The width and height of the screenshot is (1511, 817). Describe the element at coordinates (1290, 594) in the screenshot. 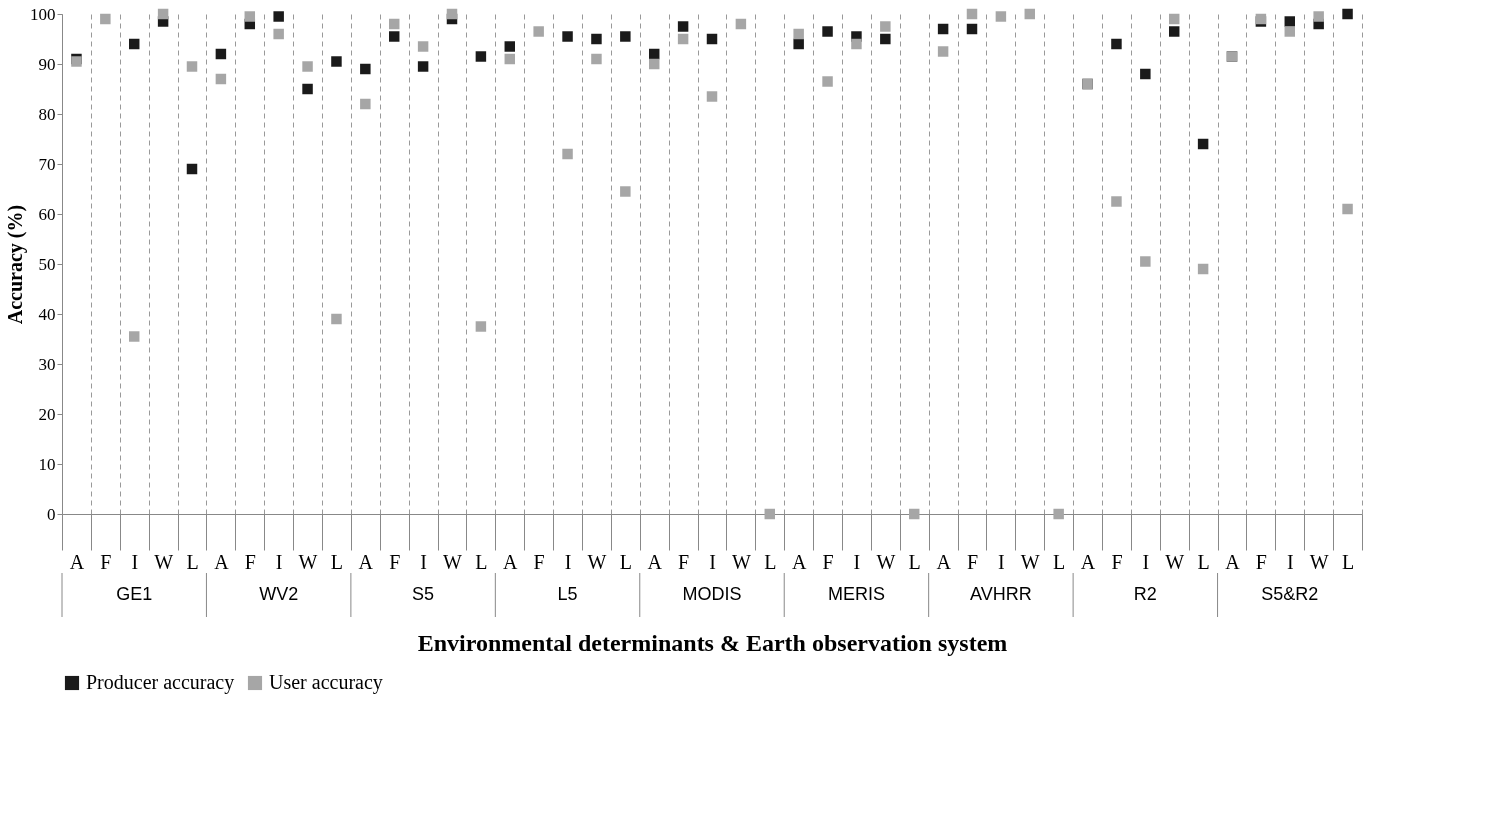

I see `text: S5&R2` at that location.